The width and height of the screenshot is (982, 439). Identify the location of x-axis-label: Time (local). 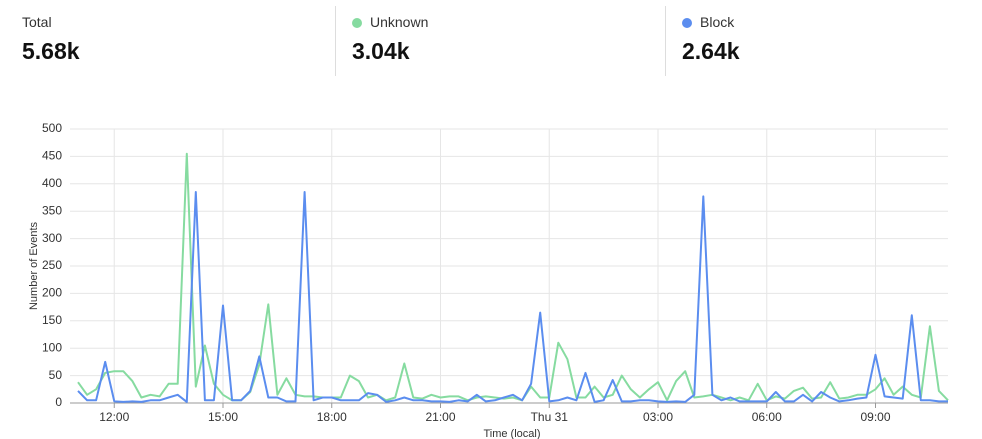
(511, 433).